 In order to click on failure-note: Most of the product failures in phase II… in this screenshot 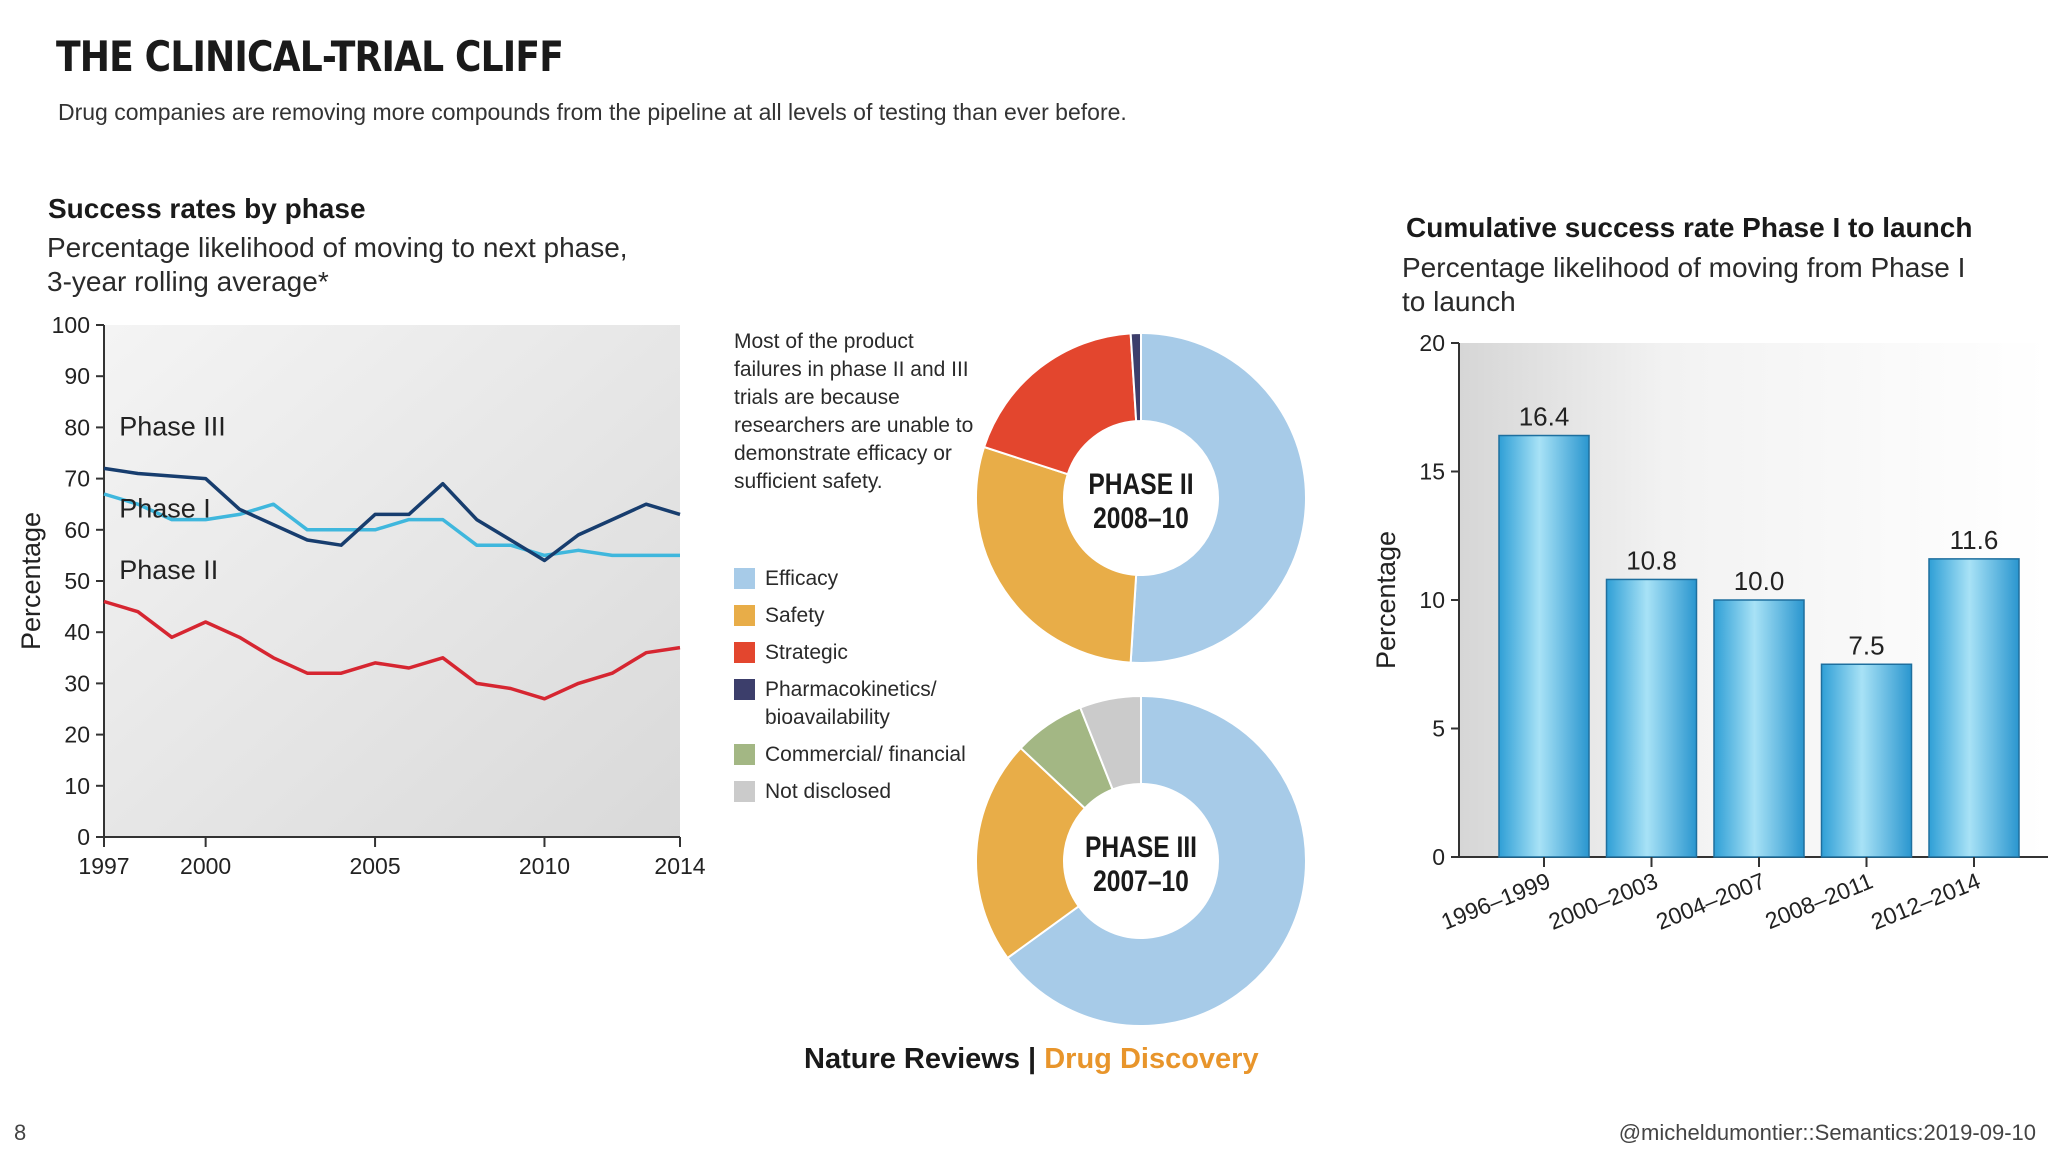, I will do `click(854, 411)`.